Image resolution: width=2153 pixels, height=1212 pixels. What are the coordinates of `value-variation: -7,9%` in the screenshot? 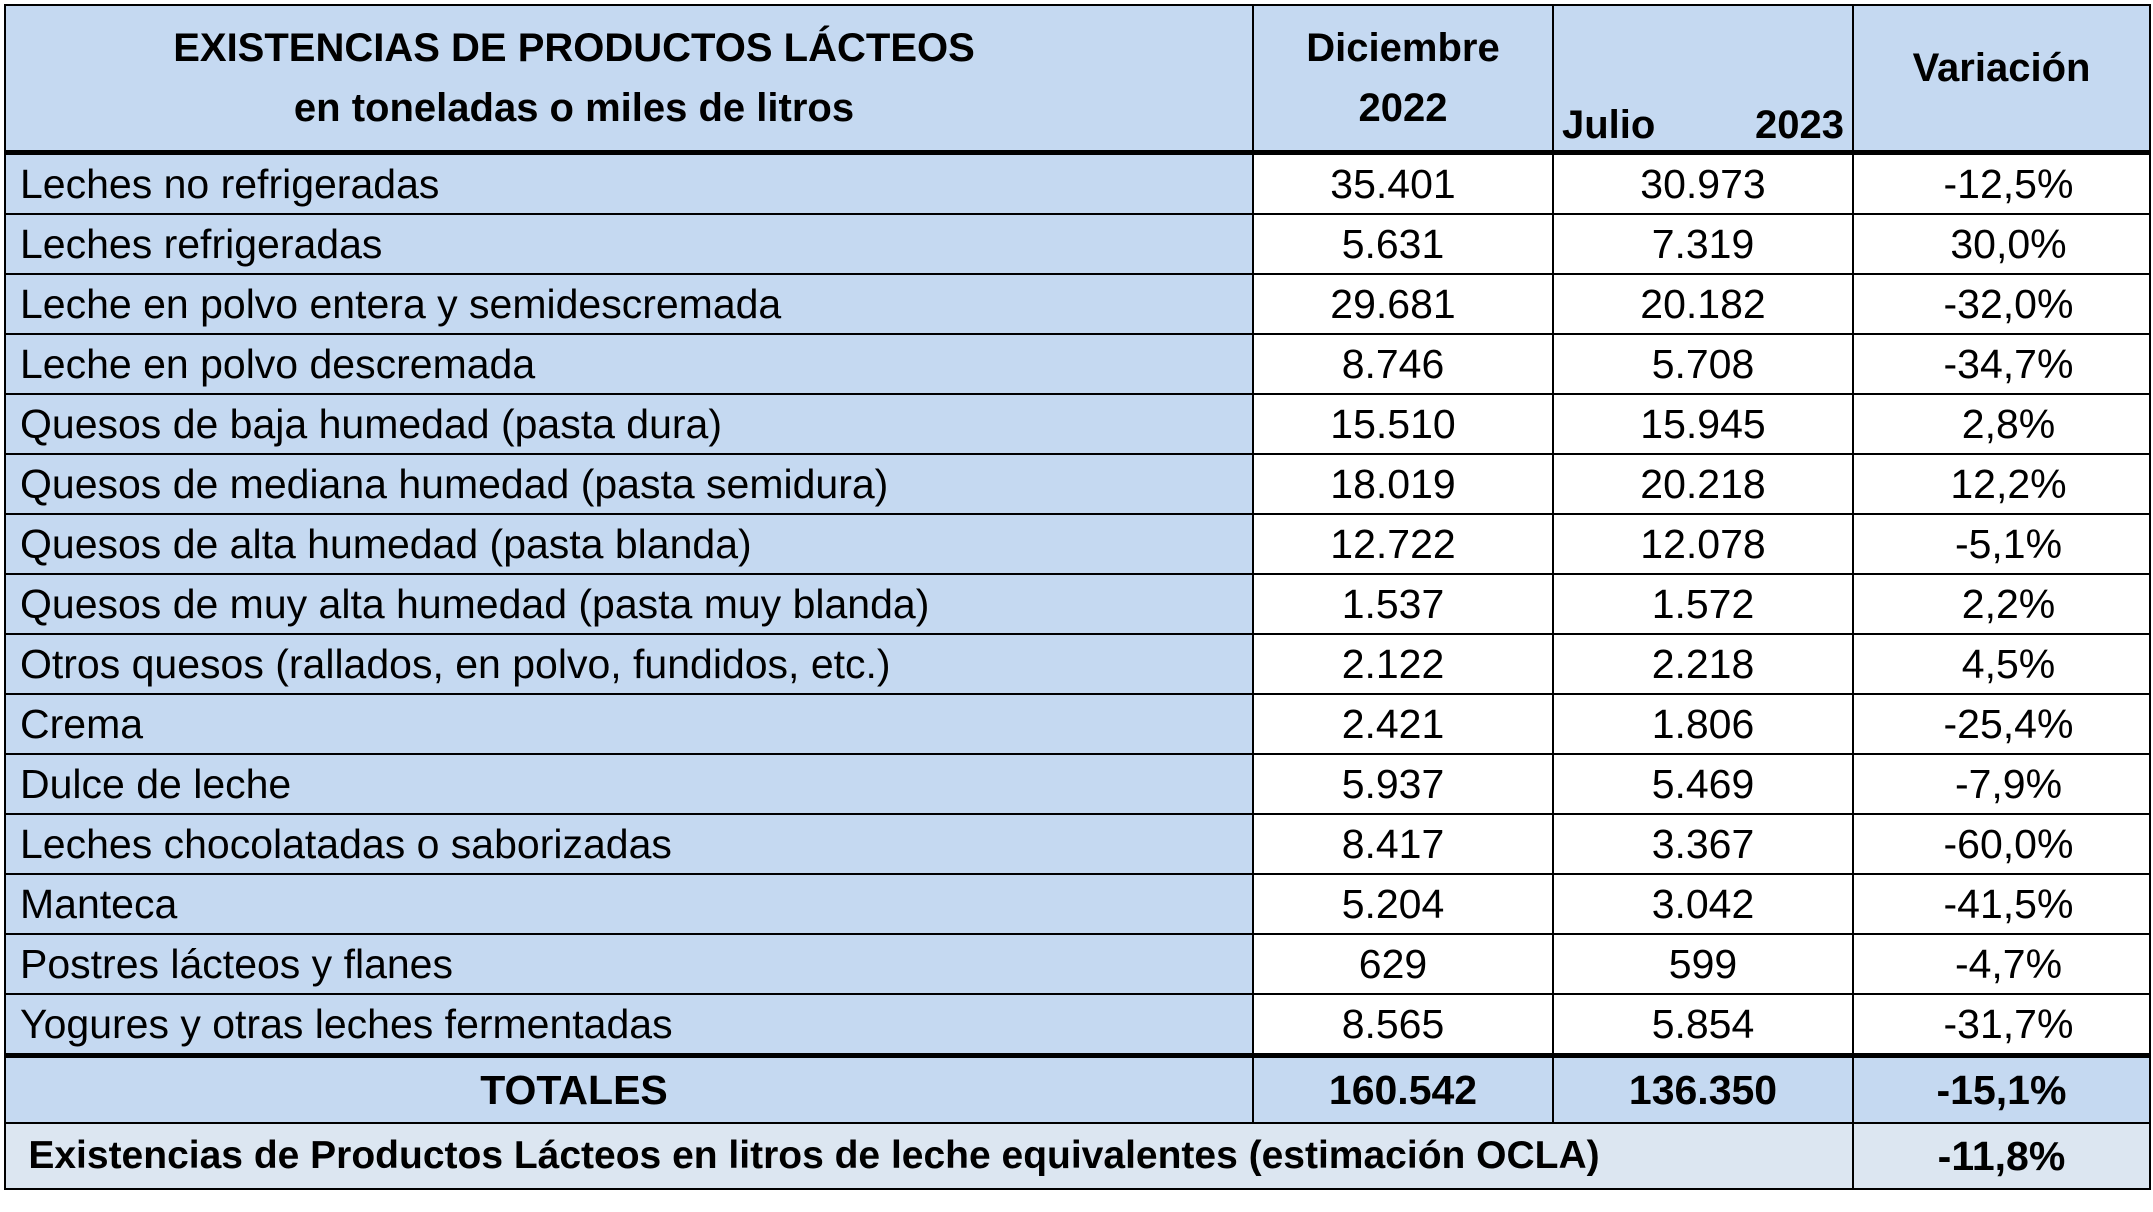 It's located at (2001, 784).